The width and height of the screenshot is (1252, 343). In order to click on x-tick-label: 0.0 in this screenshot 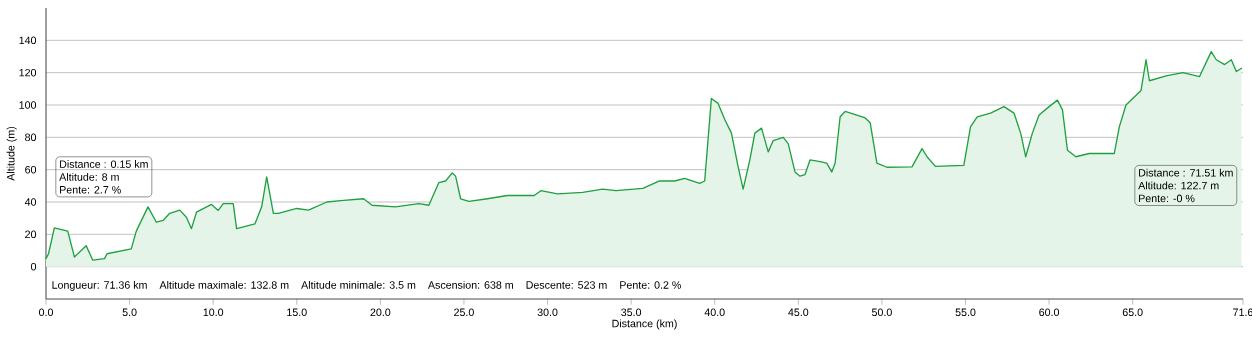, I will do `click(46, 312)`.